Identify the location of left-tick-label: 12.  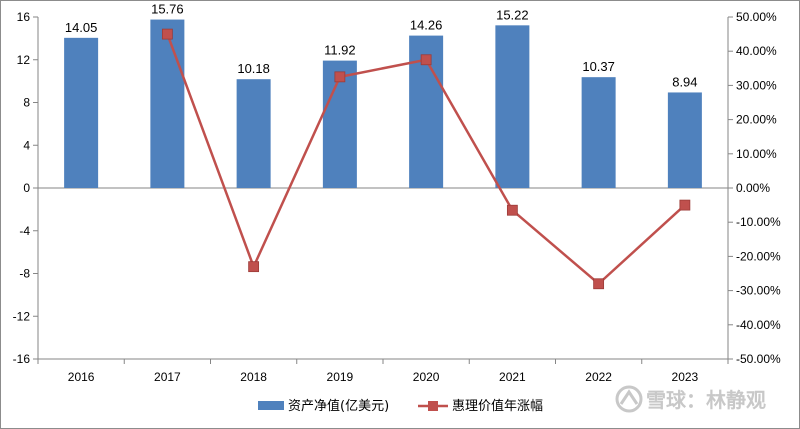
(24, 60).